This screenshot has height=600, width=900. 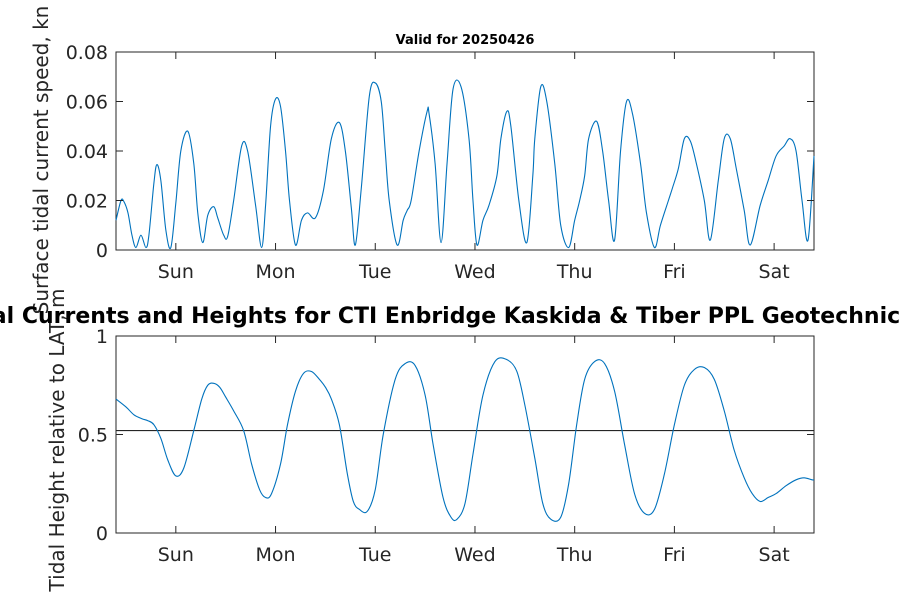 I want to click on tidal-height-xtick-label: Sat, so click(x=774, y=555).